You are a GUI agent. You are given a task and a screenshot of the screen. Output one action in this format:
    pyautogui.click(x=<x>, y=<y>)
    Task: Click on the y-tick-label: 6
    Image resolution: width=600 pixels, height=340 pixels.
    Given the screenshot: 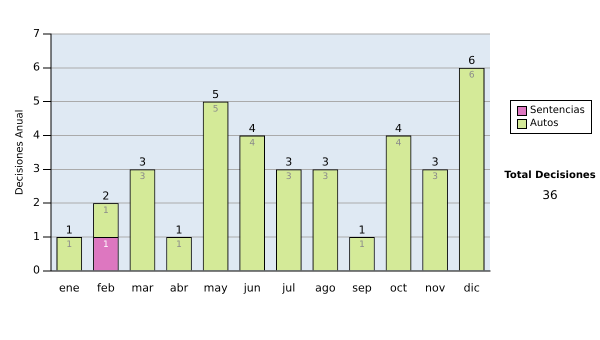 What is the action you would take?
    pyautogui.click(x=36, y=67)
    